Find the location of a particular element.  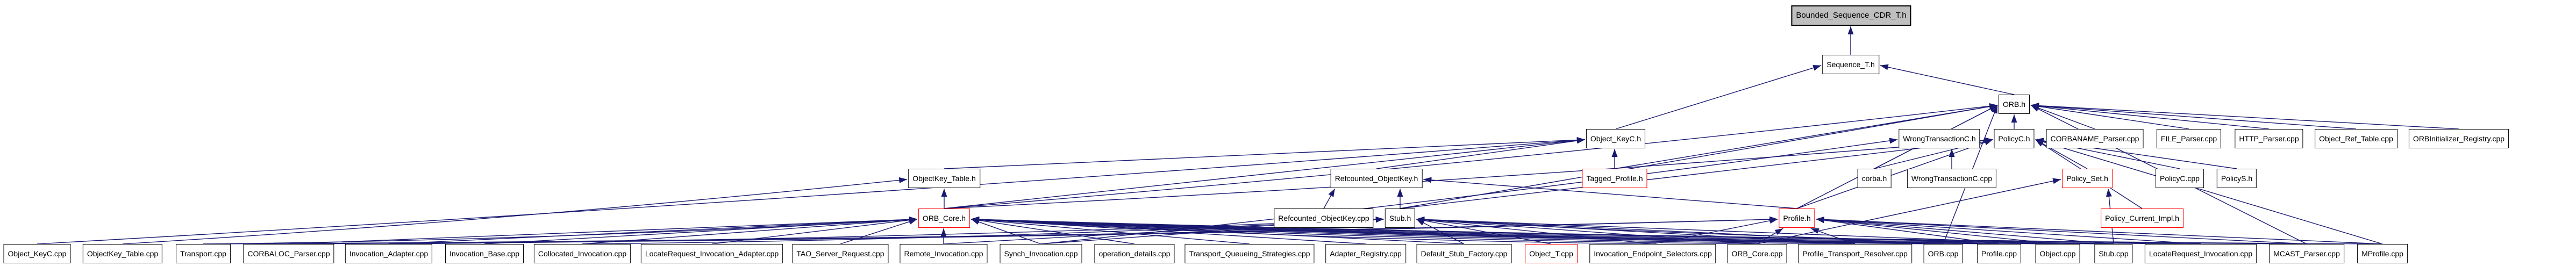

include-edge-object_cpp-to-profile_h is located at coordinates (1937, 231).